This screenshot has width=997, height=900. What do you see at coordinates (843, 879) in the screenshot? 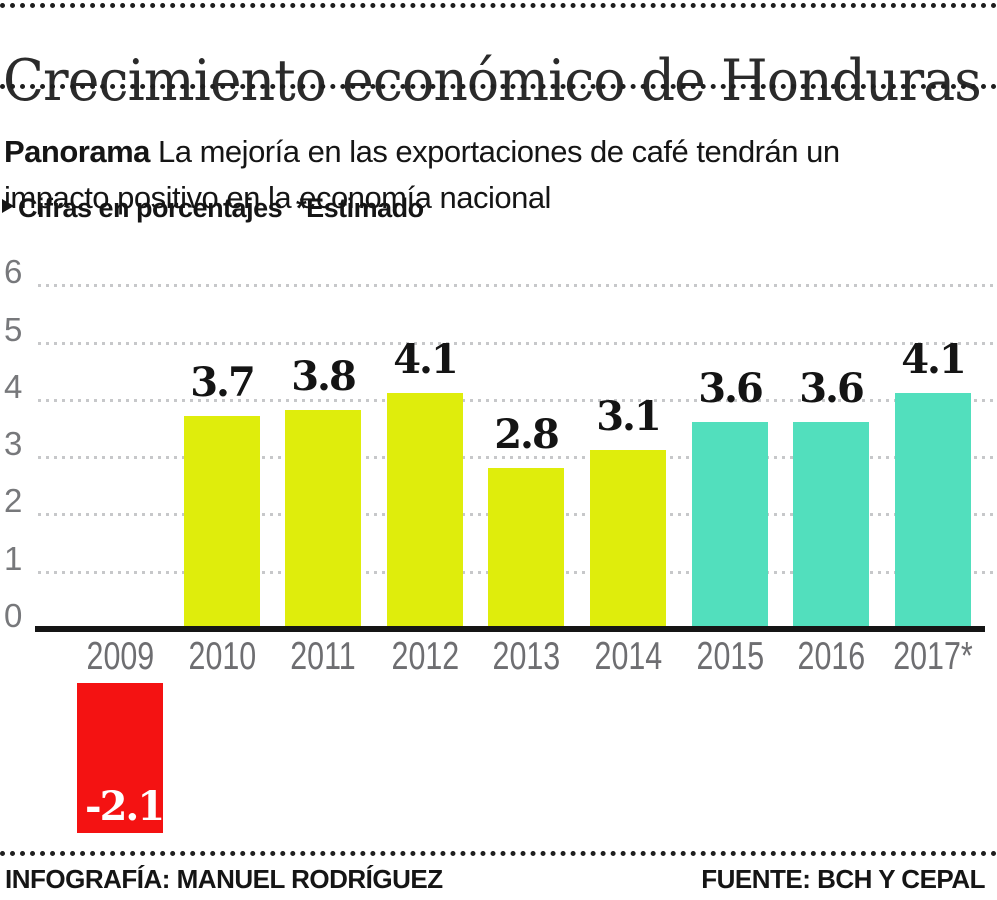
I see `source-credit: FUENTE: BCH Y CEPAL` at bounding box center [843, 879].